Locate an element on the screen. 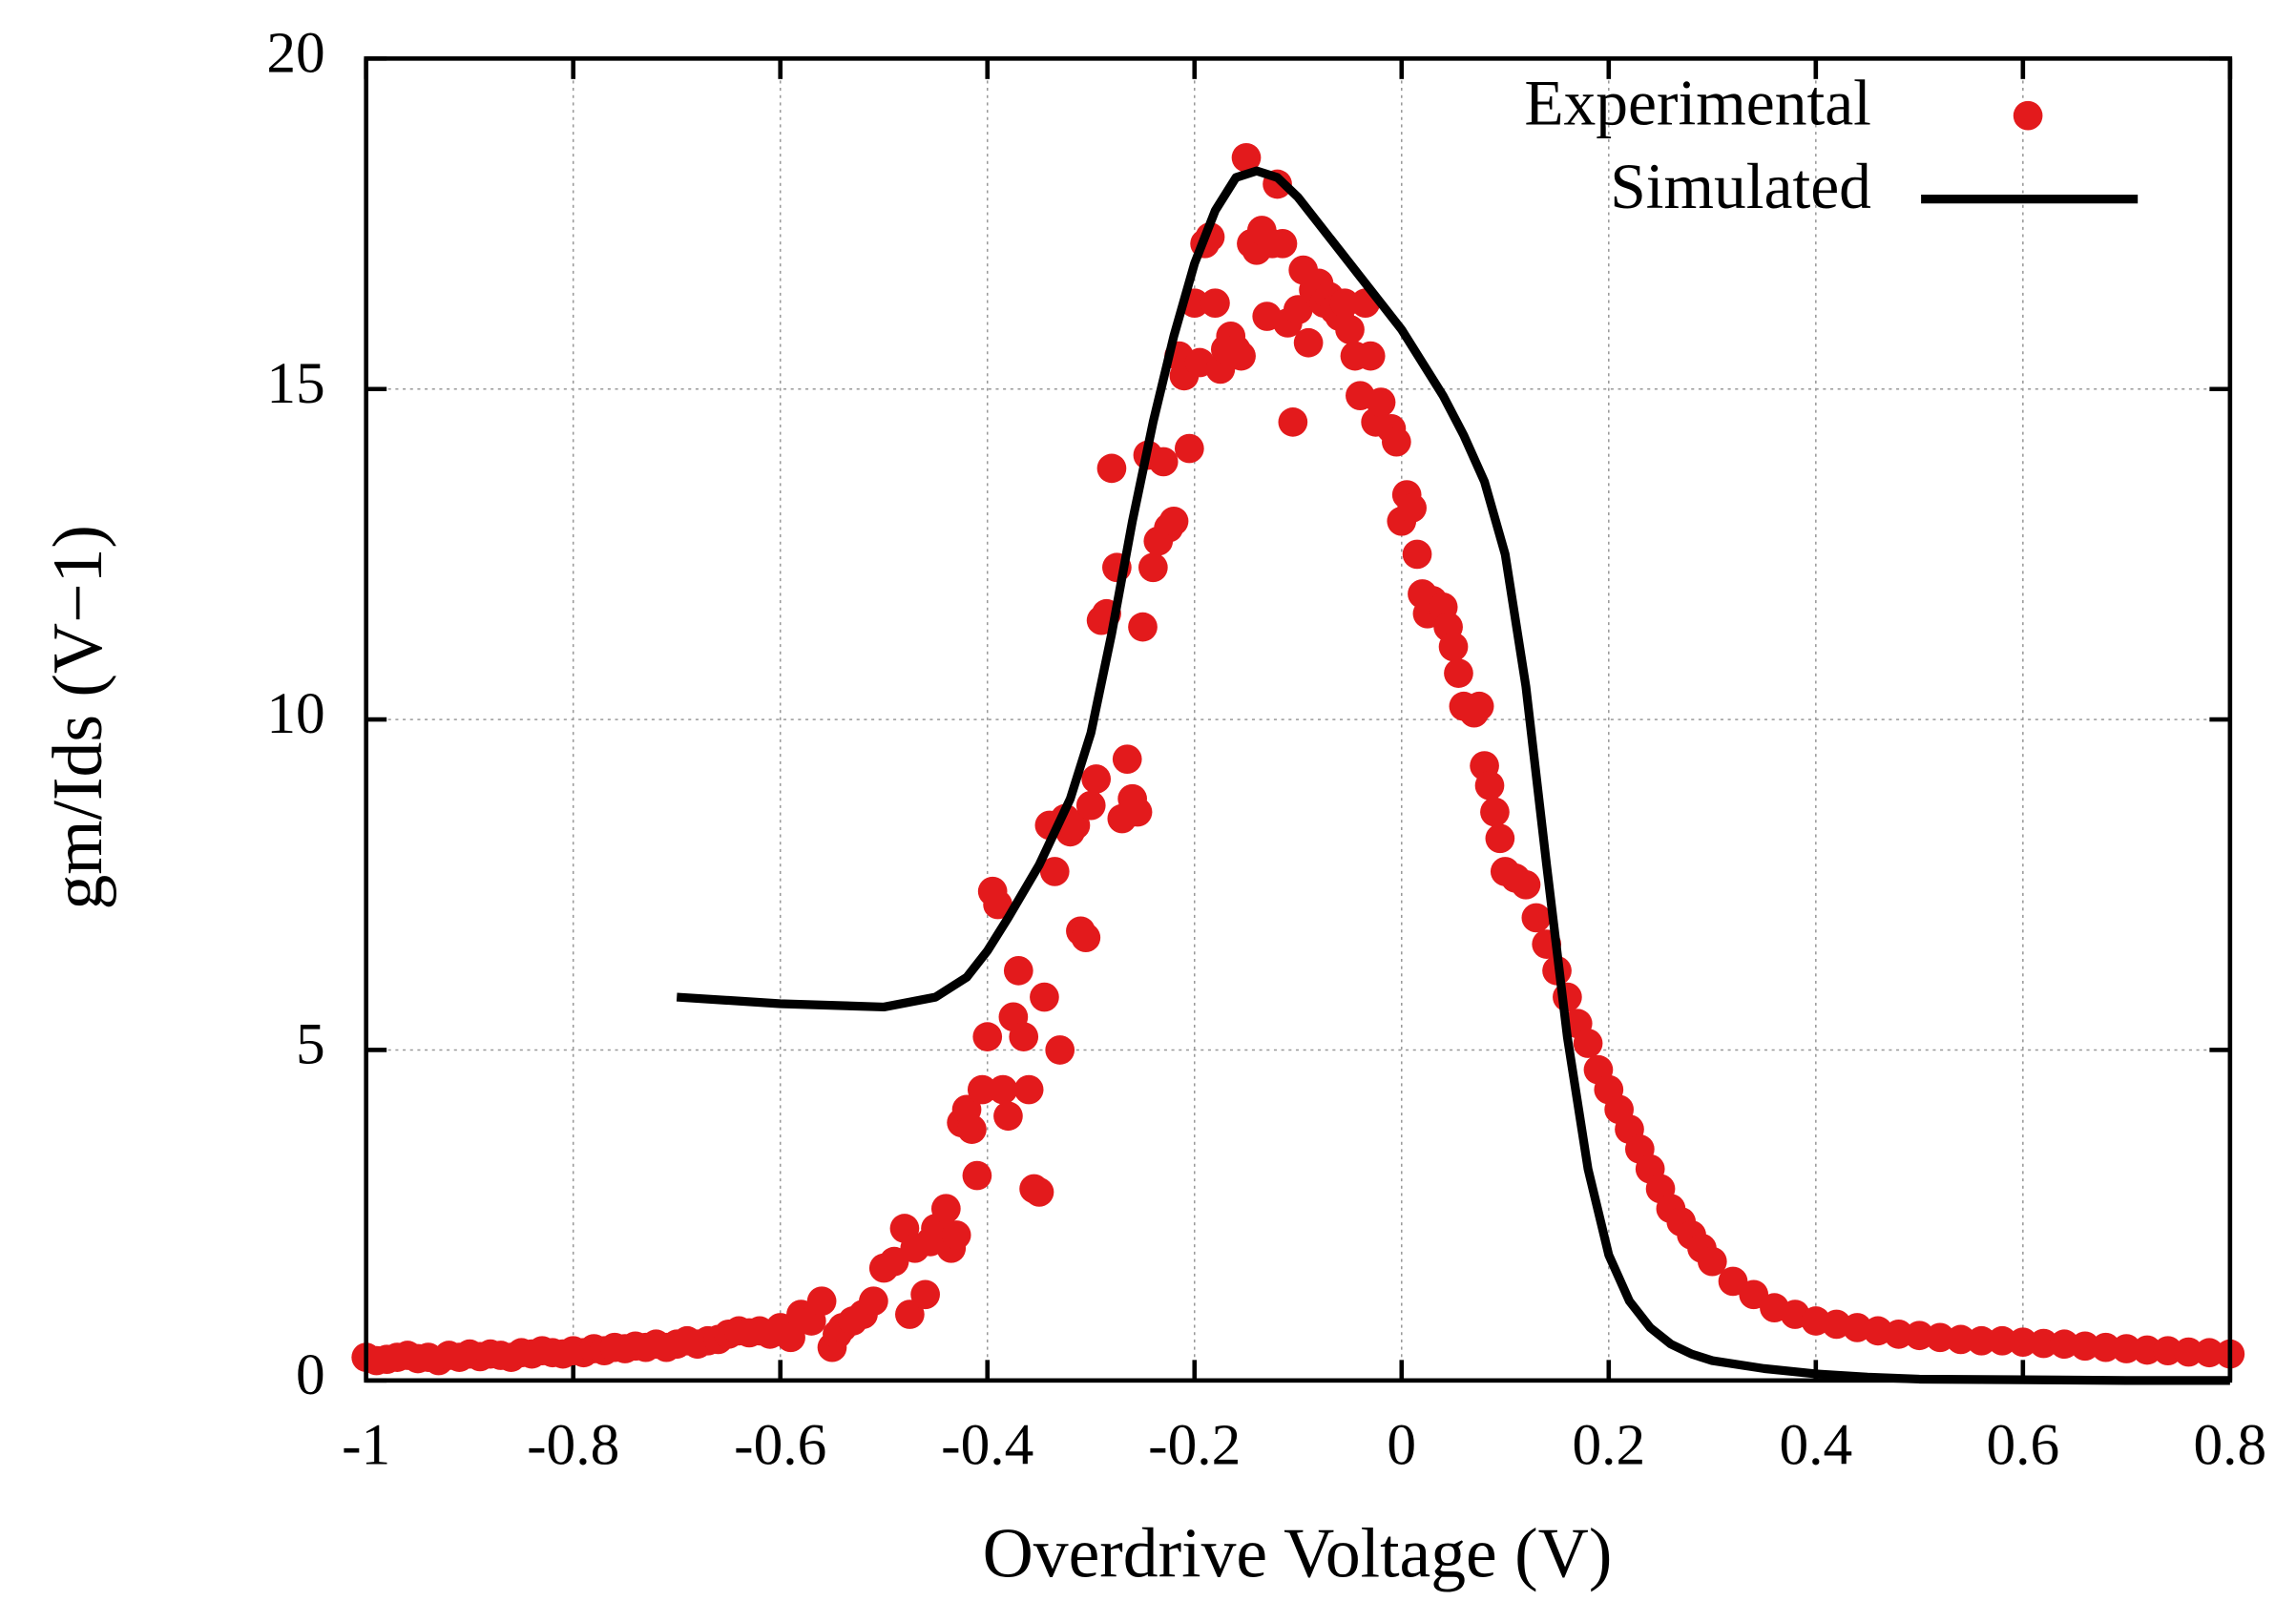 This screenshot has width=2296, height=1622. x-axis-label: Overdrive Voltage (V) is located at coordinates (1298, 1552).